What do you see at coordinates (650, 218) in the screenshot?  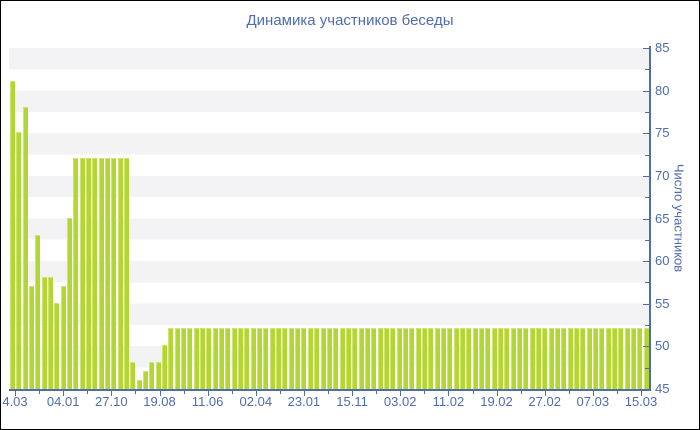 I see `y-axis-line` at bounding box center [650, 218].